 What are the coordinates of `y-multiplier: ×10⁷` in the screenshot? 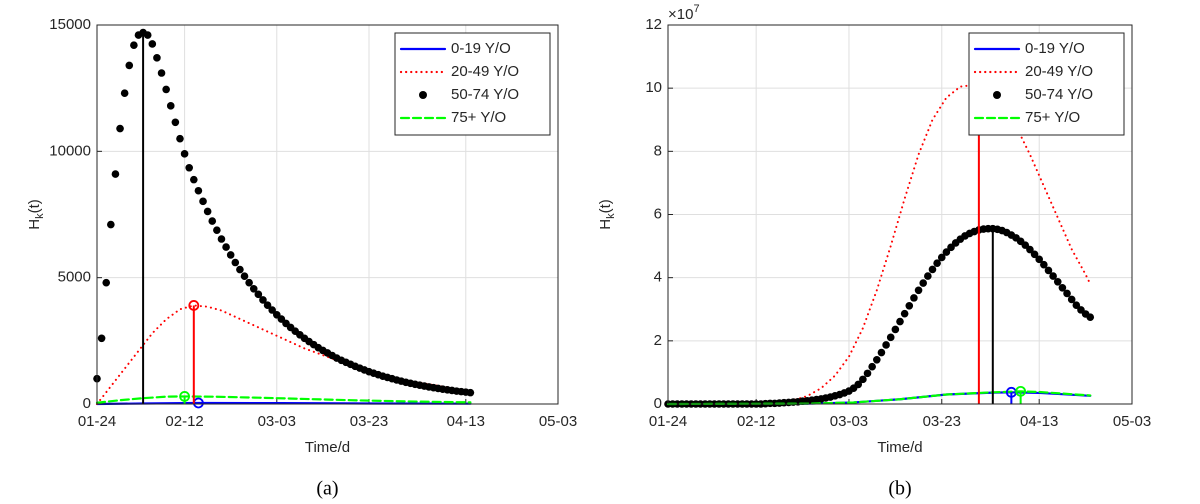 It's located at (684, 13).